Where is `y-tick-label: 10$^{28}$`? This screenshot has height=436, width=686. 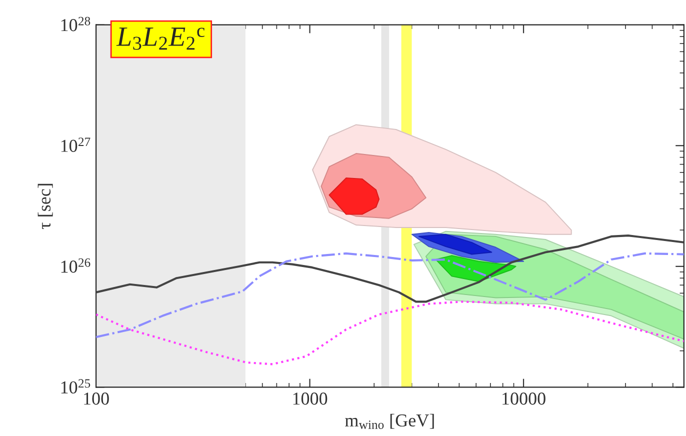
y-tick-label: 10$^{28}$ is located at coordinates (75, 24).